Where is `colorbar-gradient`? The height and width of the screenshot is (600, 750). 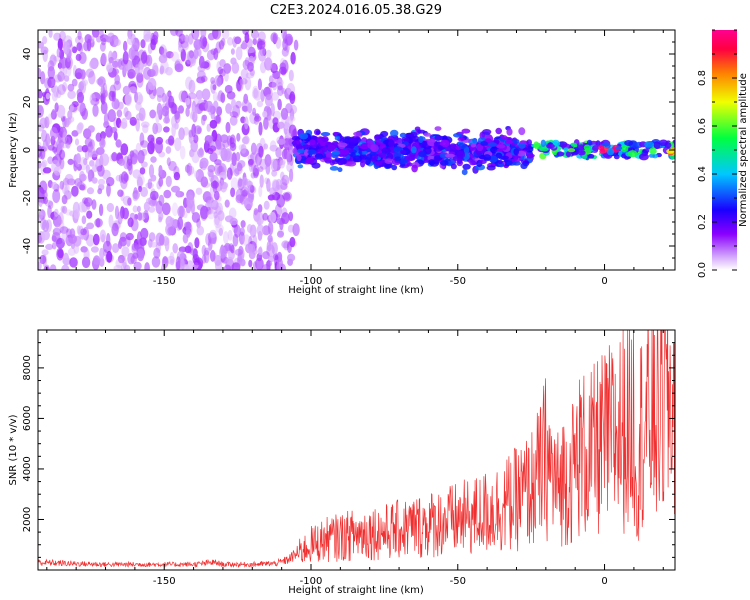 colorbar-gradient is located at coordinates (724, 150).